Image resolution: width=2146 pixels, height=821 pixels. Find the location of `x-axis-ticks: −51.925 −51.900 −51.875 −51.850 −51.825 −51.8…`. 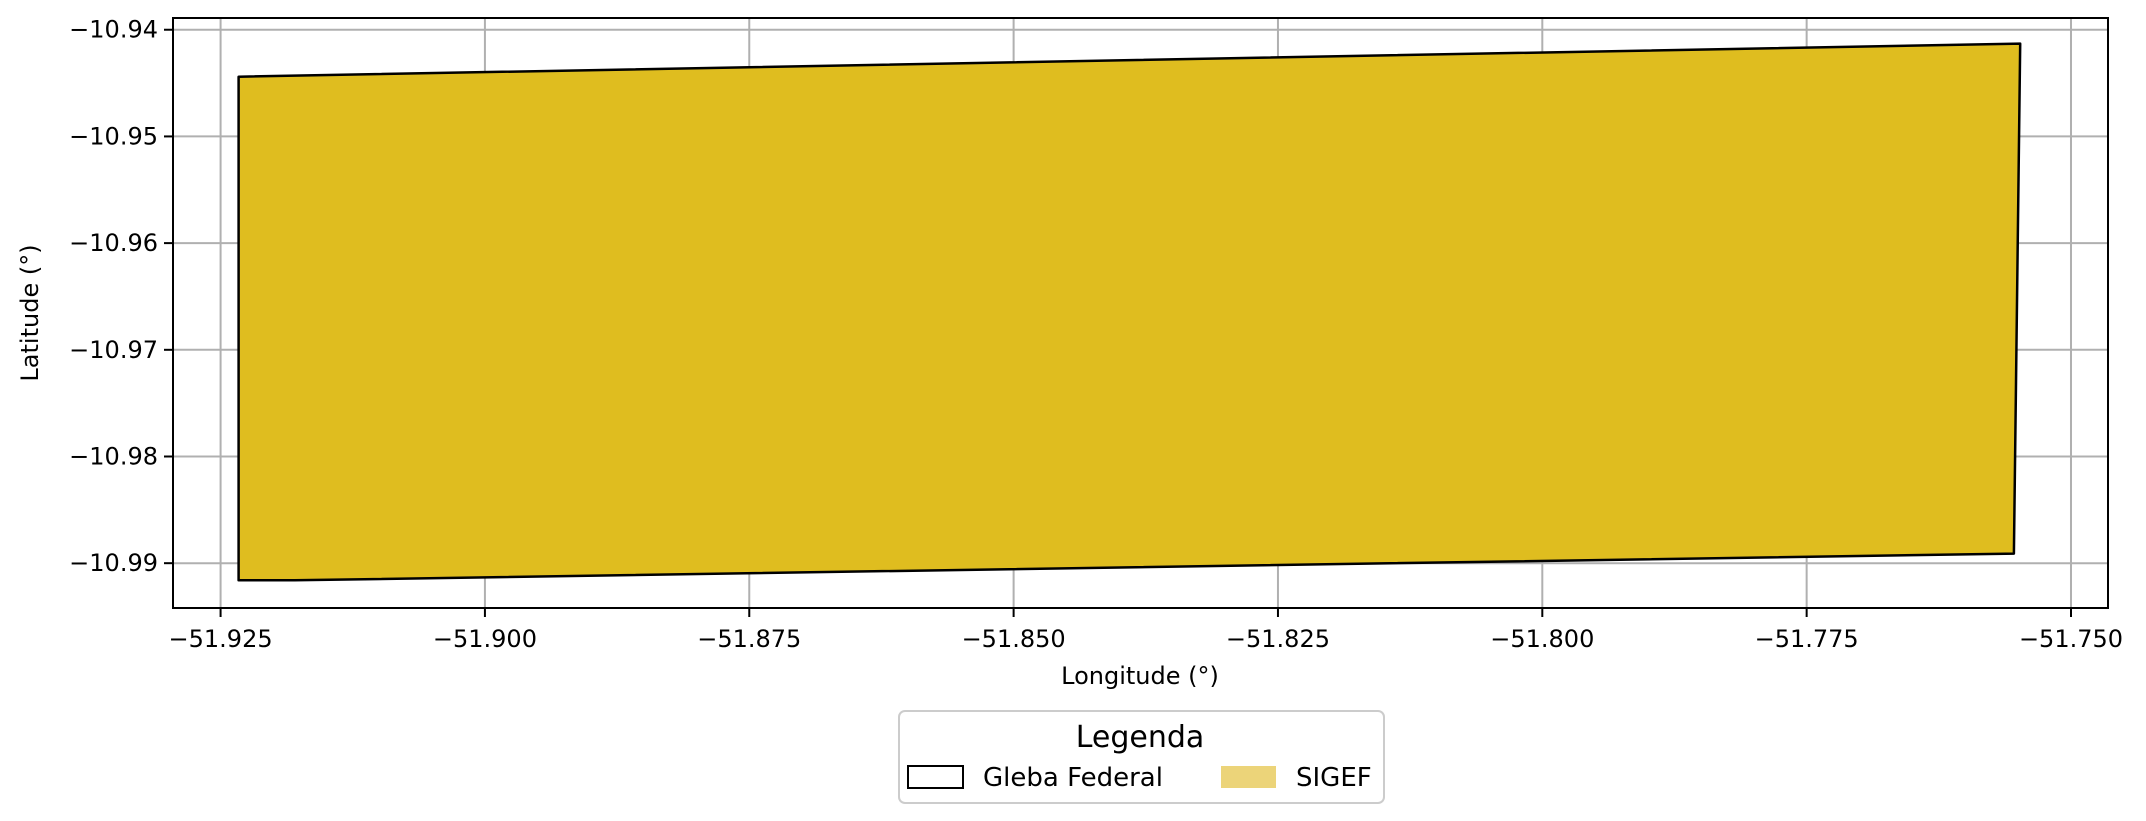

x-axis-ticks: −51.925 −51.900 −51.875 −51.850 −51.825 −51.8… is located at coordinates (1146, 630).